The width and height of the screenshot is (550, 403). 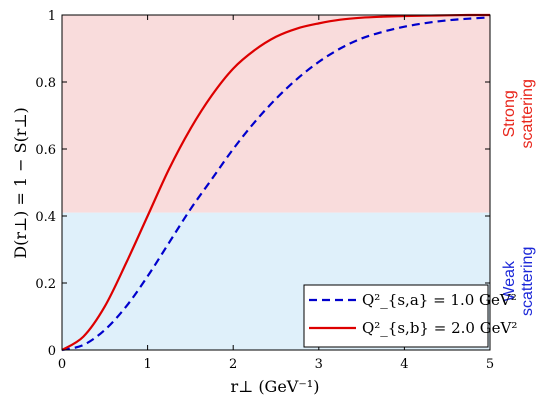 I want to click on y-tick-label: 0.4, so click(x=45, y=217).